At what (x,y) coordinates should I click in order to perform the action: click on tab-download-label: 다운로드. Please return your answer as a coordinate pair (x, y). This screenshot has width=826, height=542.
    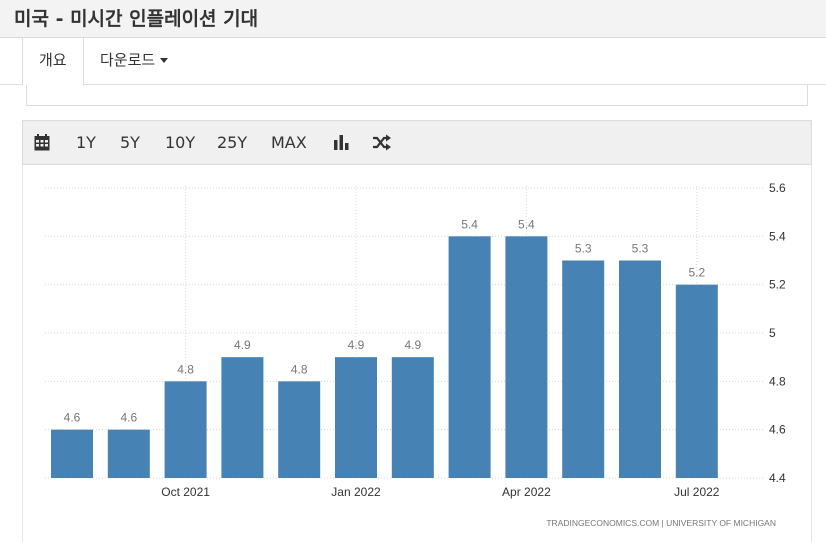
    Looking at the image, I should click on (128, 60).